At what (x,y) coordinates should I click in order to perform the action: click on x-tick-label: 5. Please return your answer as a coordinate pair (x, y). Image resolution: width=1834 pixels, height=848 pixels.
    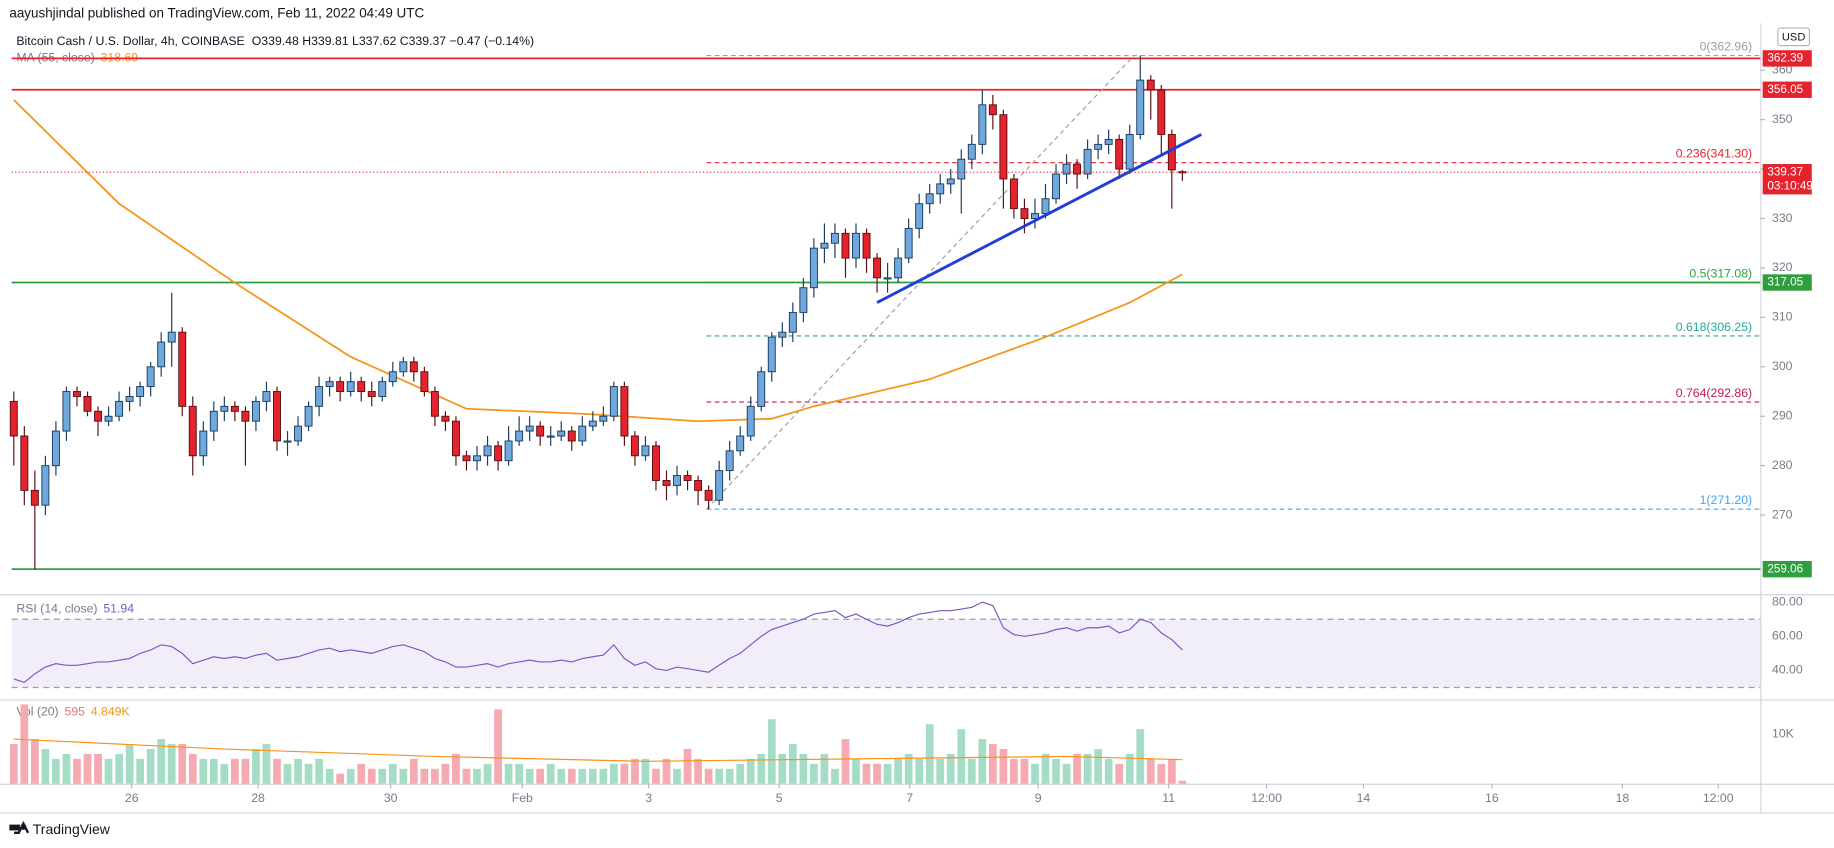
    Looking at the image, I should click on (779, 798).